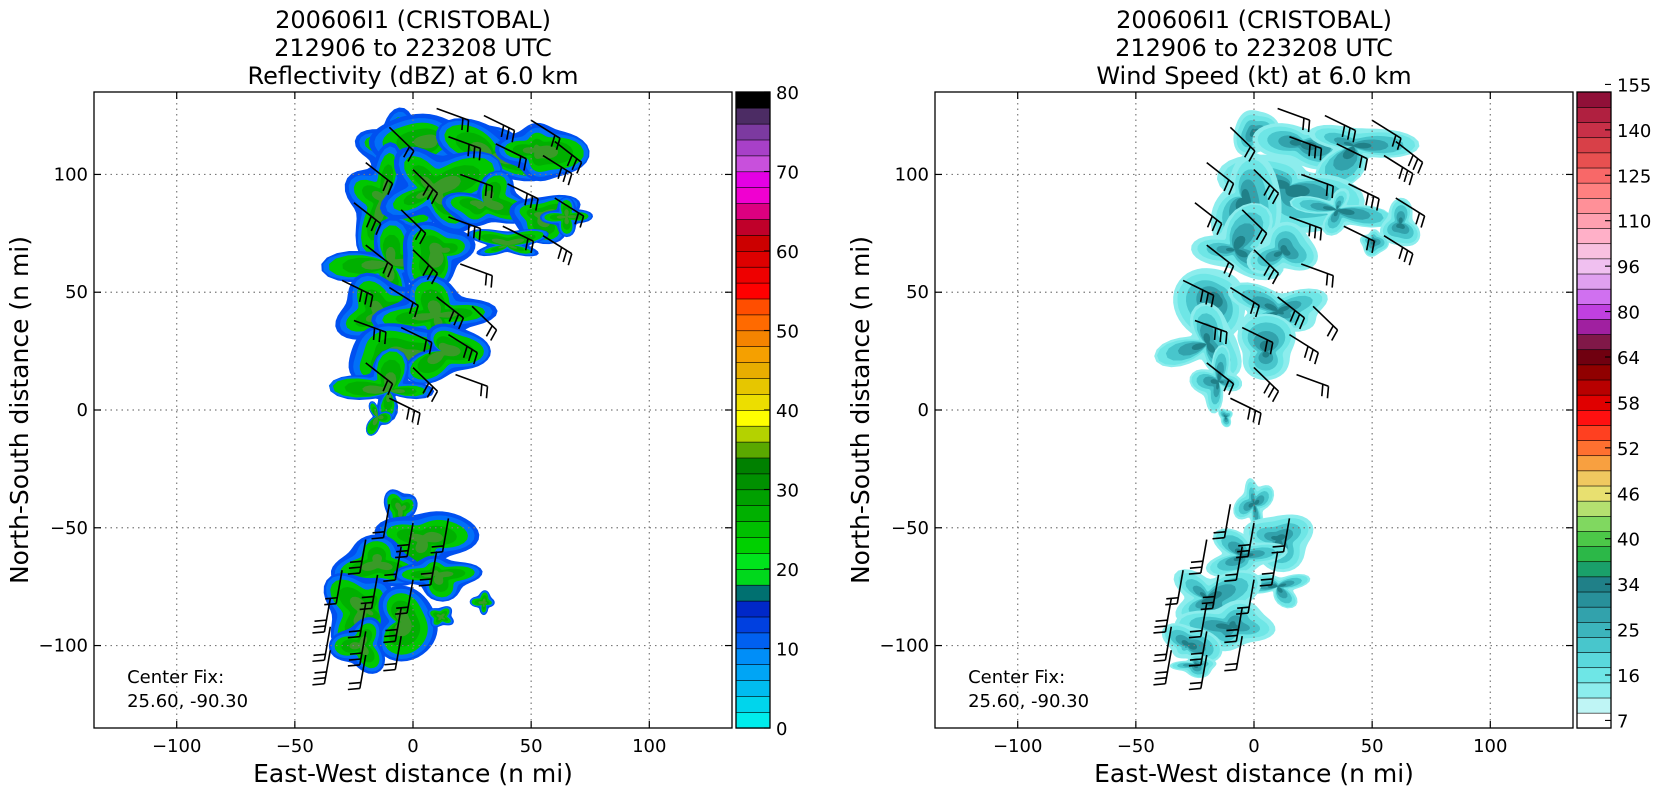 This screenshot has height=791, width=1654. I want to click on y-tick-label: 50, so click(917, 292).